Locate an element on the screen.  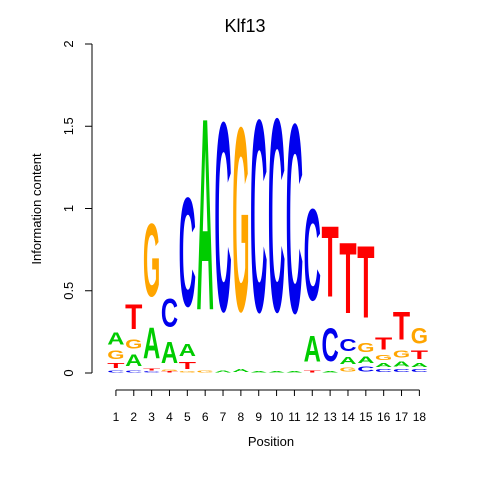
logo-letter-A-pos-17: A is located at coordinates (402, 364).